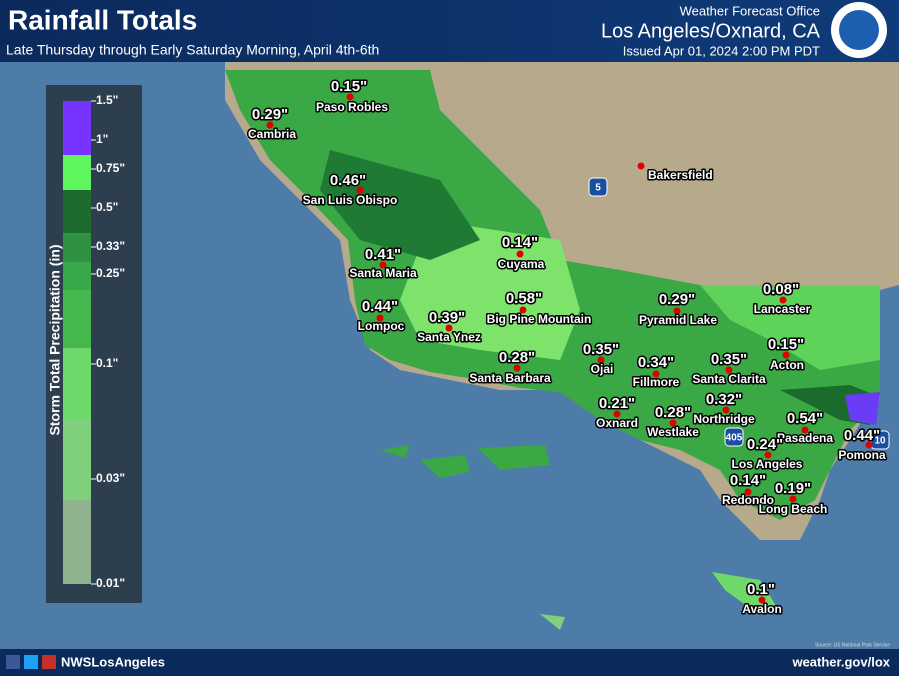 This screenshot has height=676, width=899. I want to click on city-name: Lancaster, so click(782, 309).